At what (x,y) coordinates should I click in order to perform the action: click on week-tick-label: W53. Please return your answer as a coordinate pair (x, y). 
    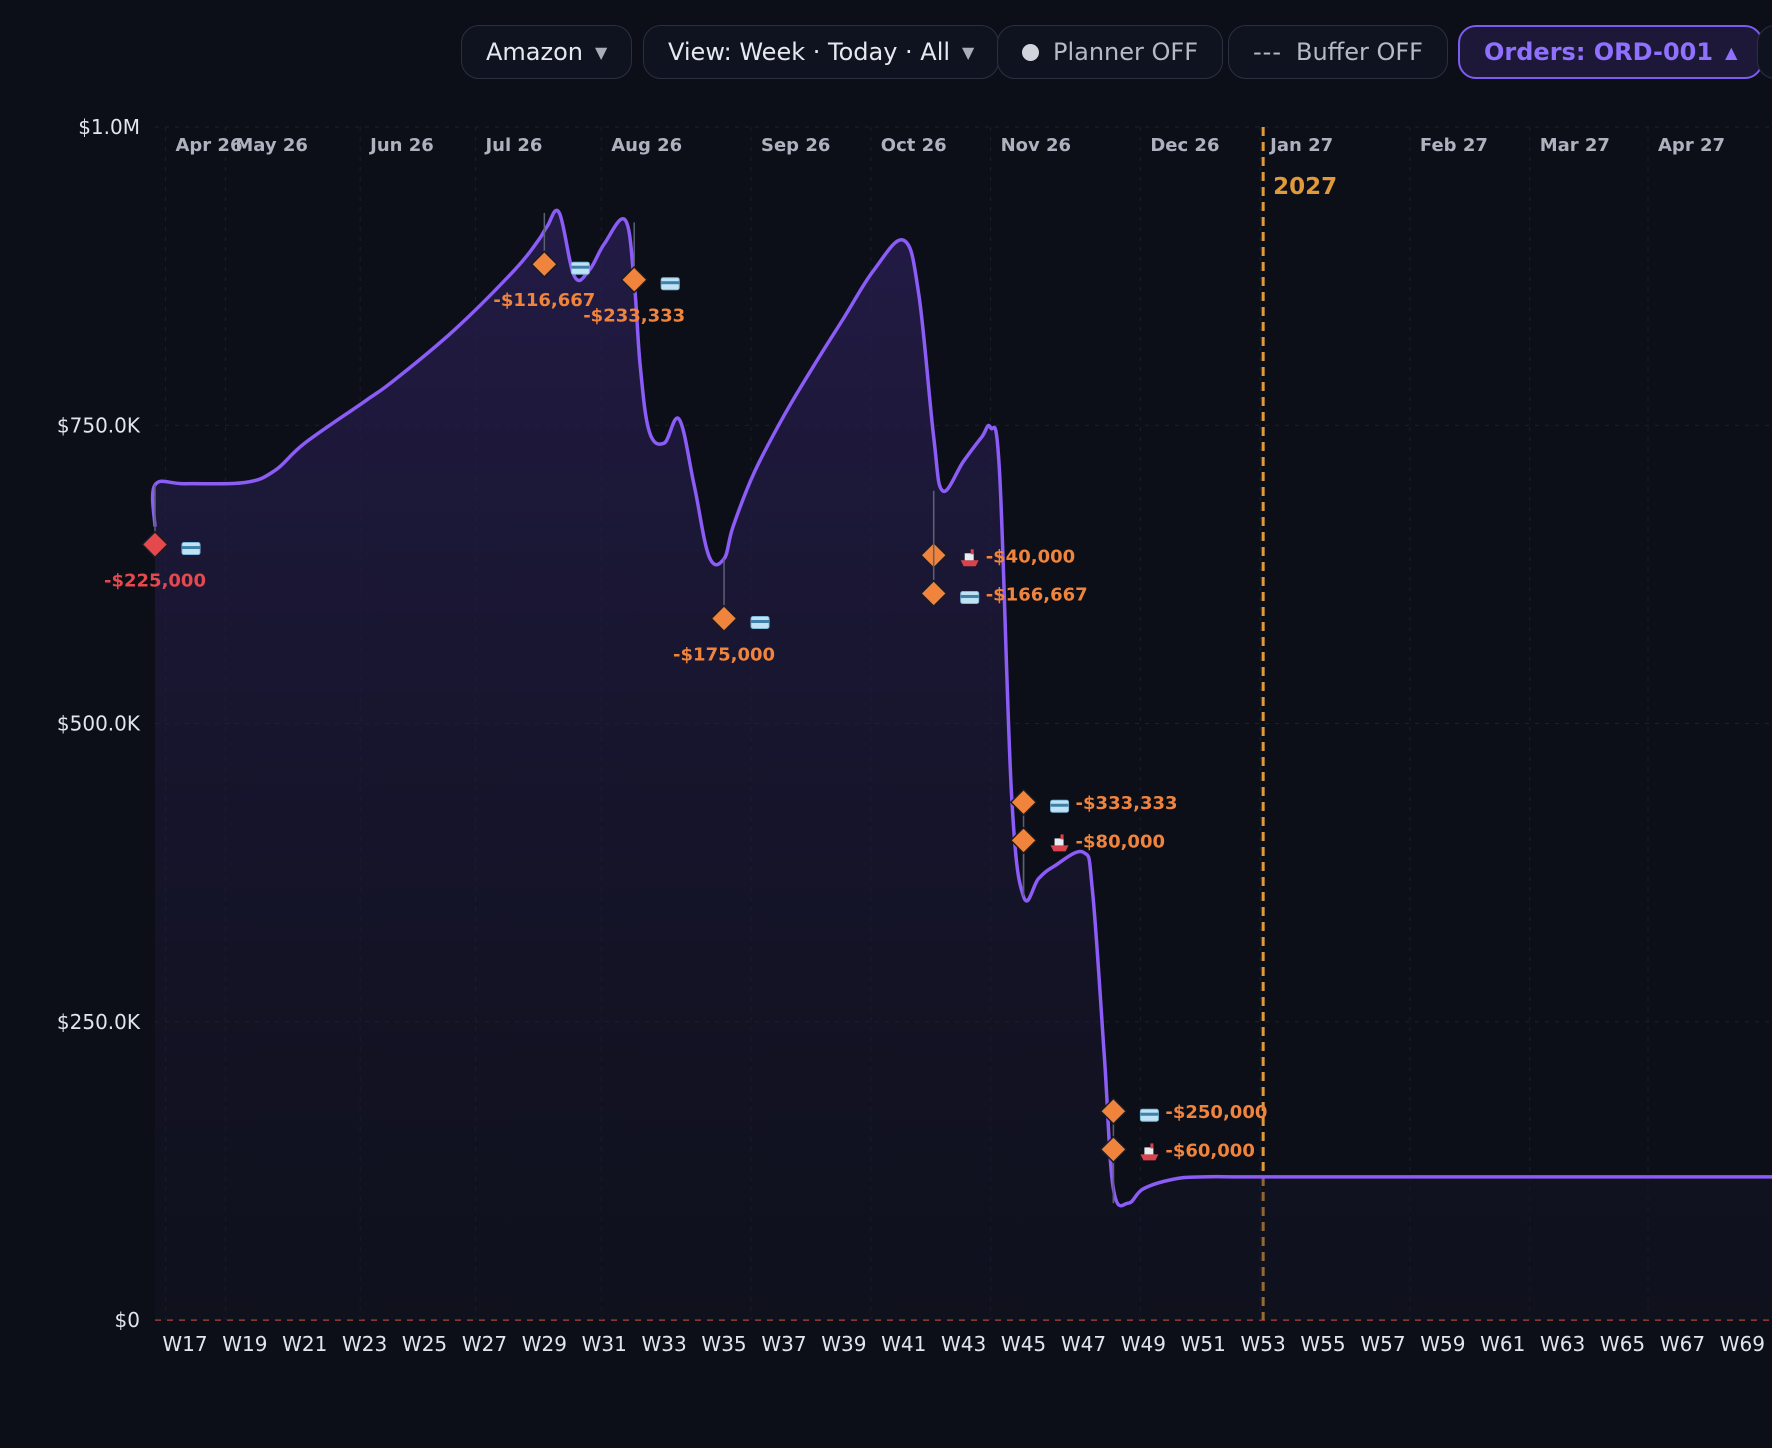
    Looking at the image, I should click on (1263, 1344).